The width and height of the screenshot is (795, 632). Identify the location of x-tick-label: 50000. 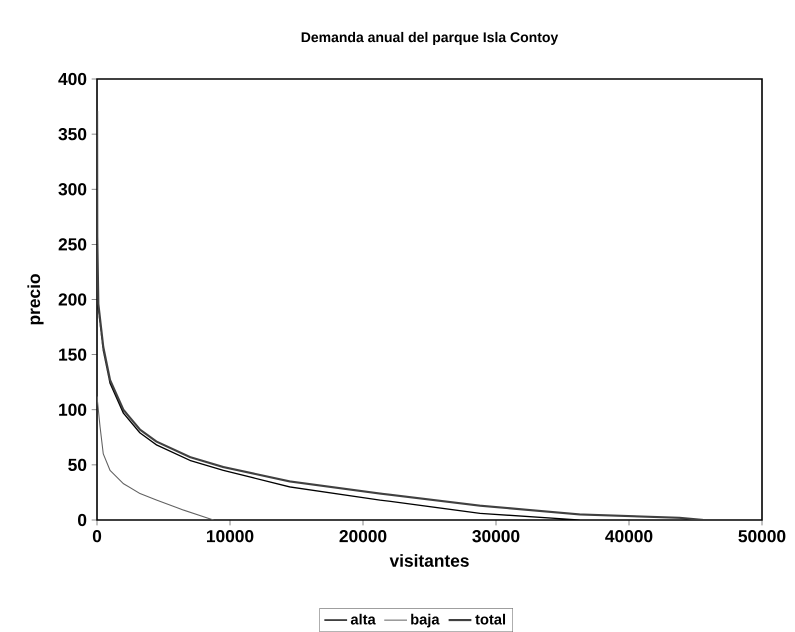
(762, 536).